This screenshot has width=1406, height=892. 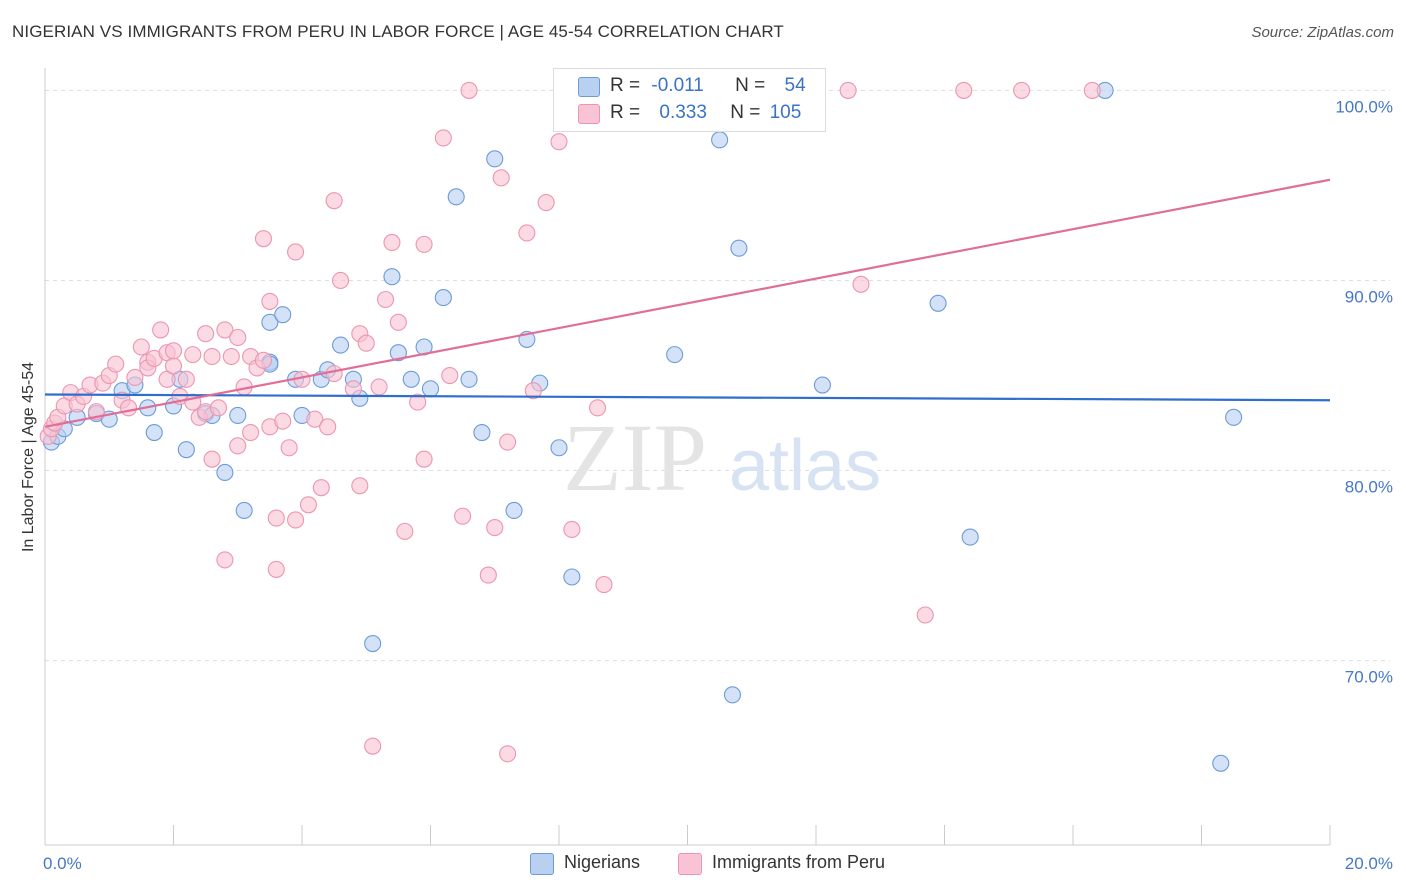 What do you see at coordinates (635, 457) in the screenshot?
I see `watermark-zip: ZIP` at bounding box center [635, 457].